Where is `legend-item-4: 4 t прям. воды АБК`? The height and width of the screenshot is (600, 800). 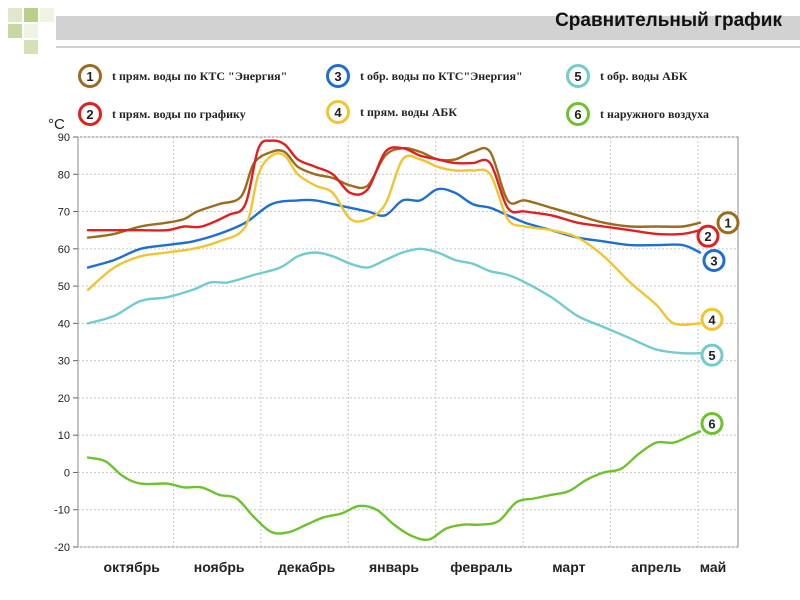 legend-item-4: 4 t прям. воды АБК is located at coordinates (391, 112).